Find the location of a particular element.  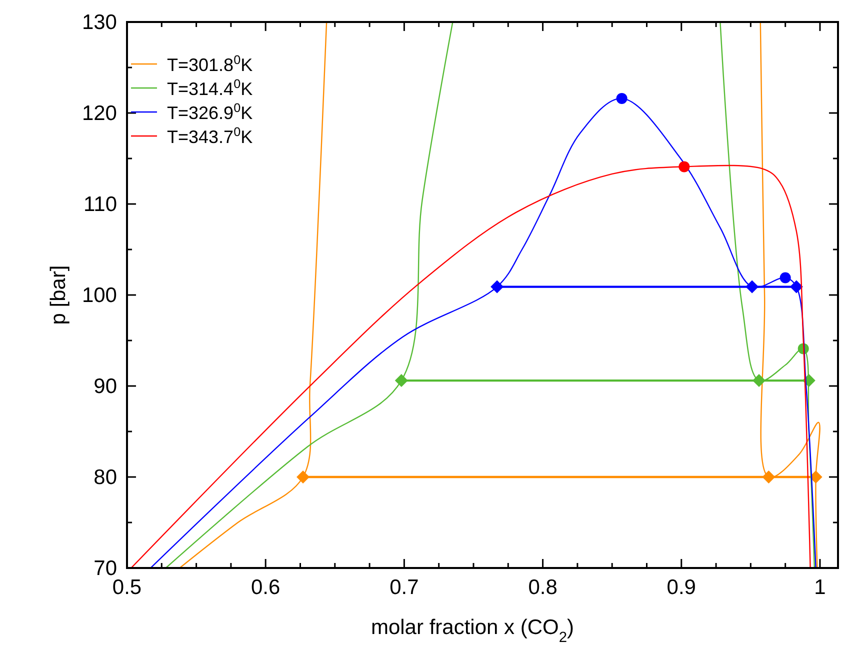

y-tick-label: 80 is located at coordinates (105, 477).